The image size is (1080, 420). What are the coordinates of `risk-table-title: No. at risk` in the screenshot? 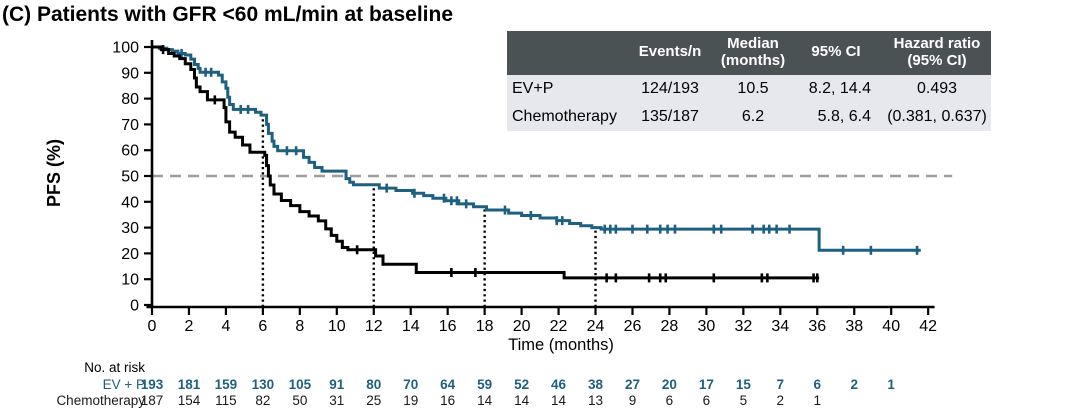 It's located at (114, 367).